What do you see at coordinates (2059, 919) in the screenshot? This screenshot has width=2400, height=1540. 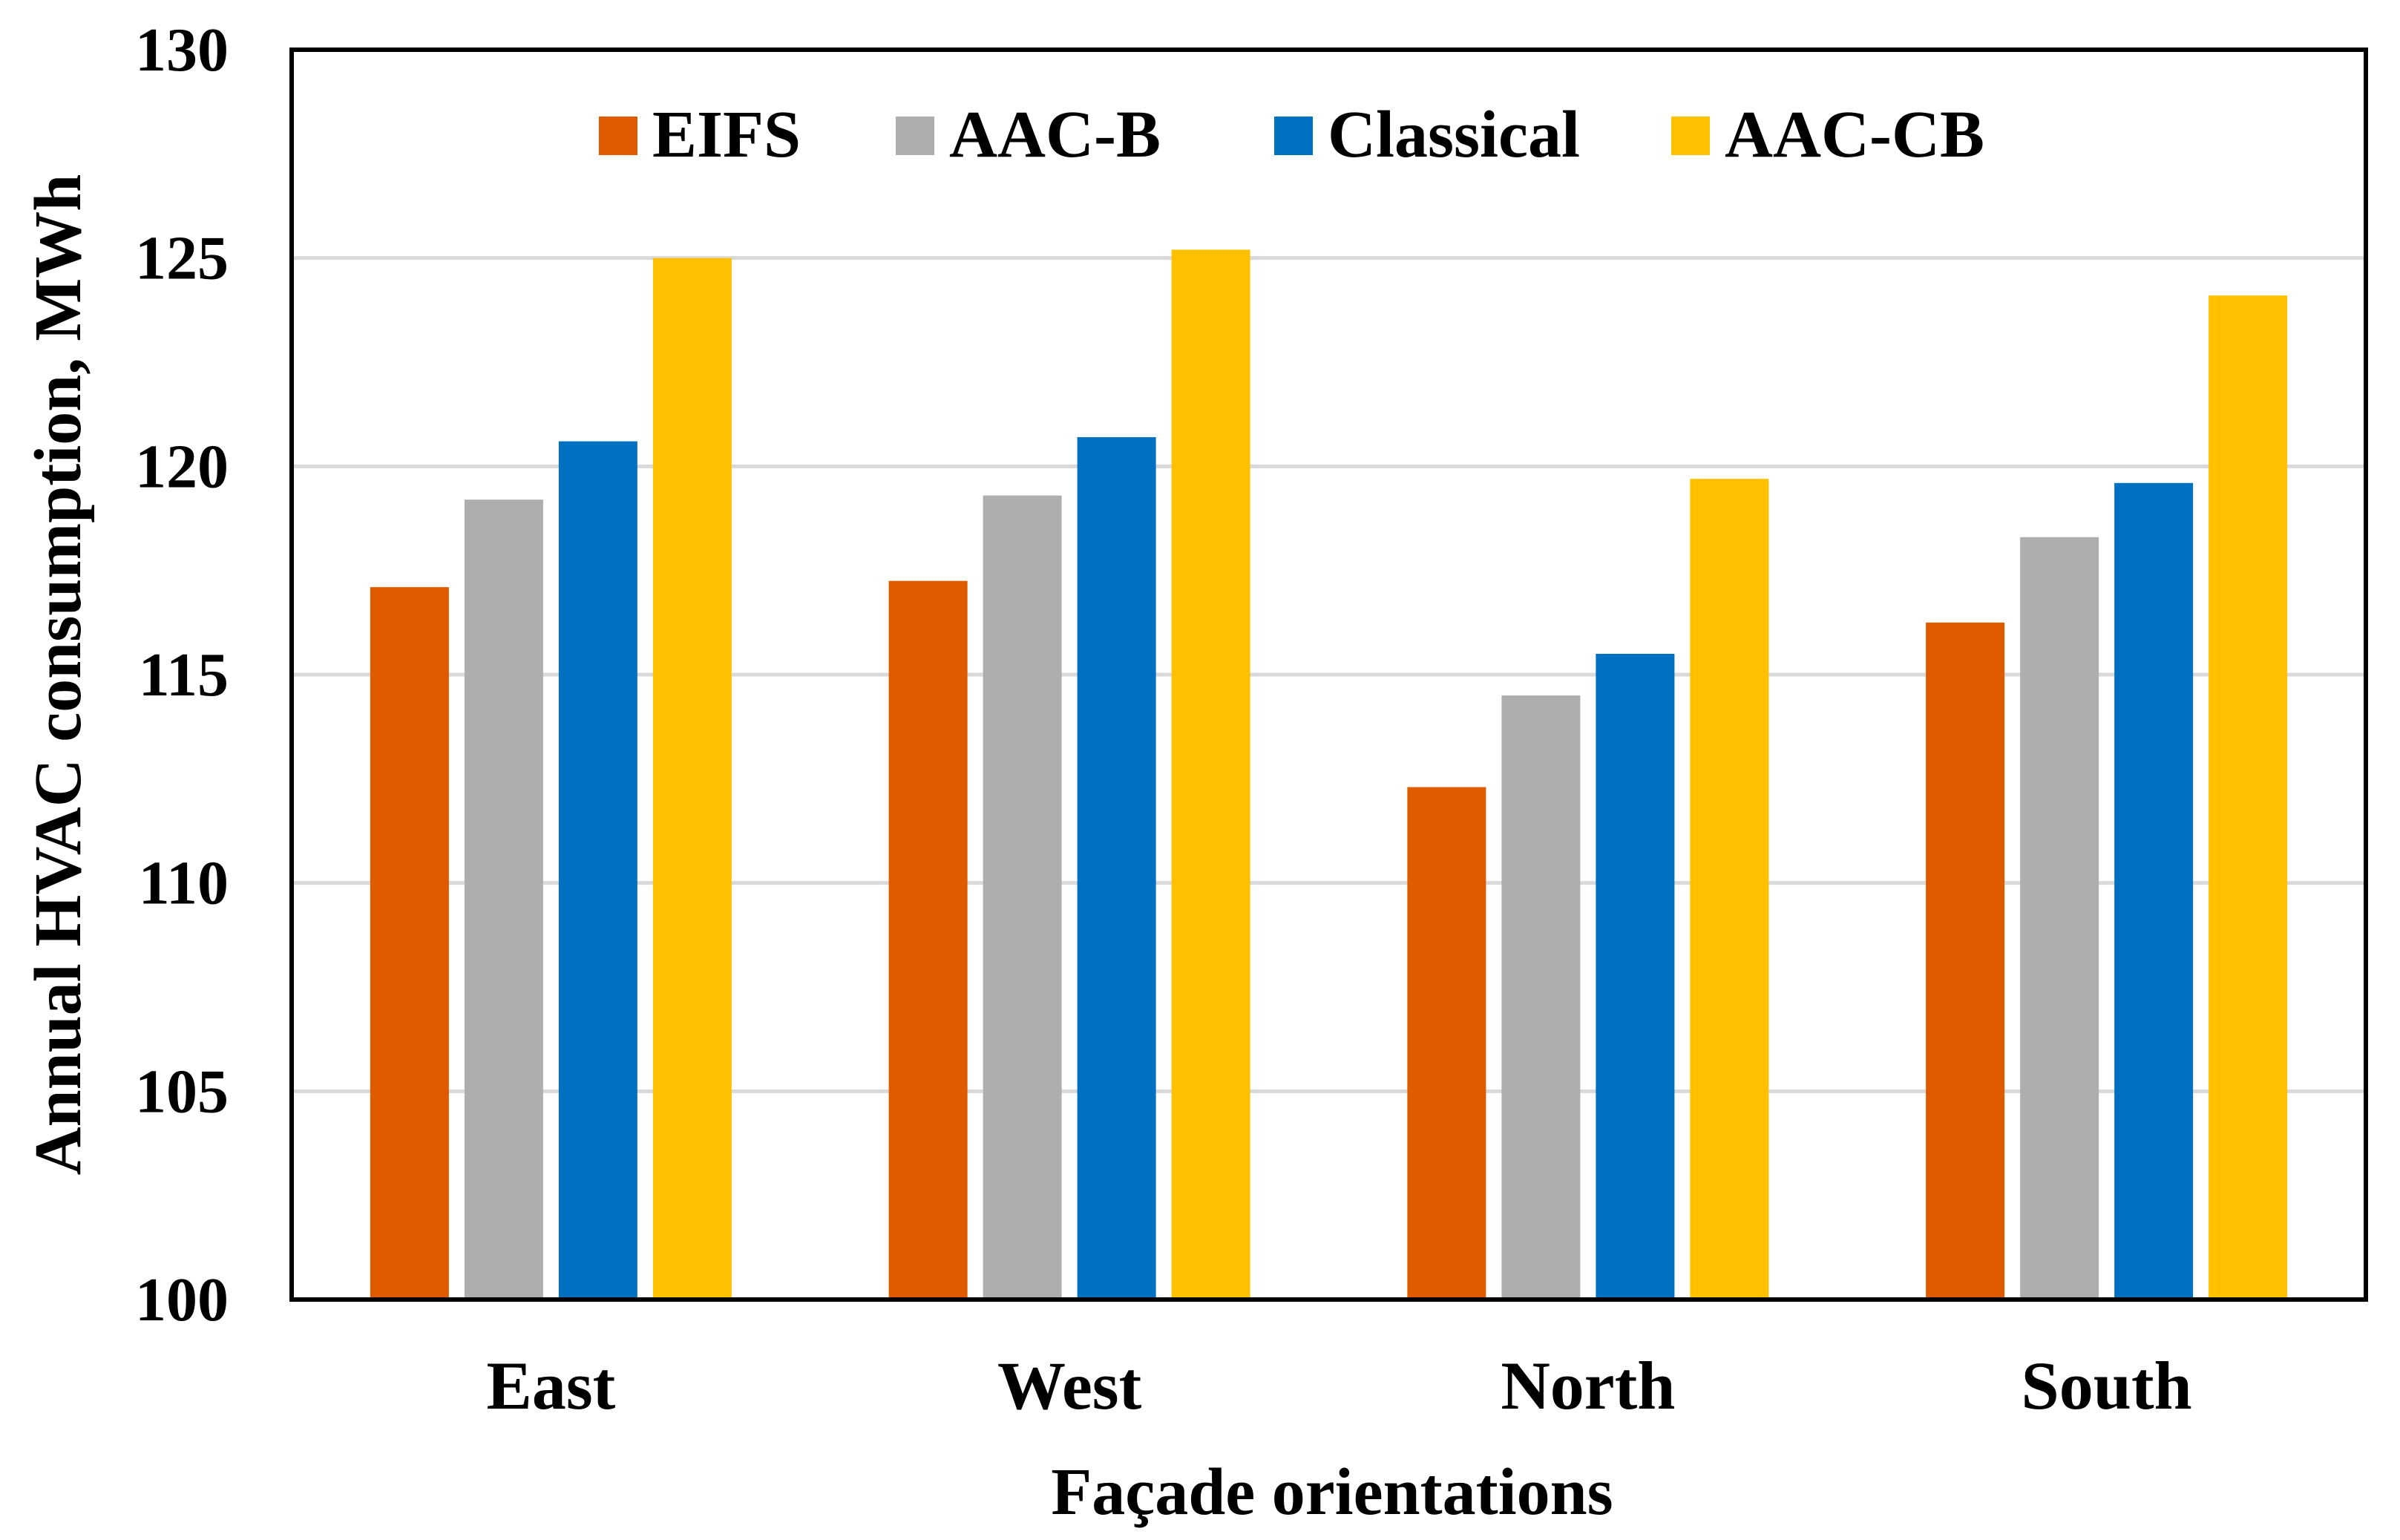 I see `bar-aac-b-south` at bounding box center [2059, 919].